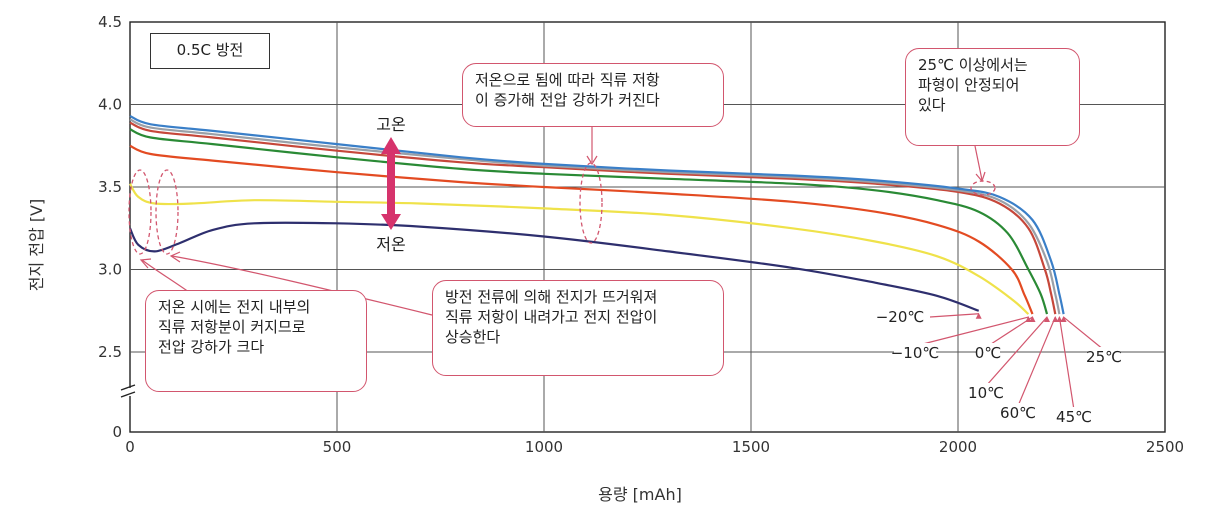 This screenshot has height=509, width=1211. What do you see at coordinates (390, 124) in the screenshot?
I see `arrow-high-label: 고온` at bounding box center [390, 124].